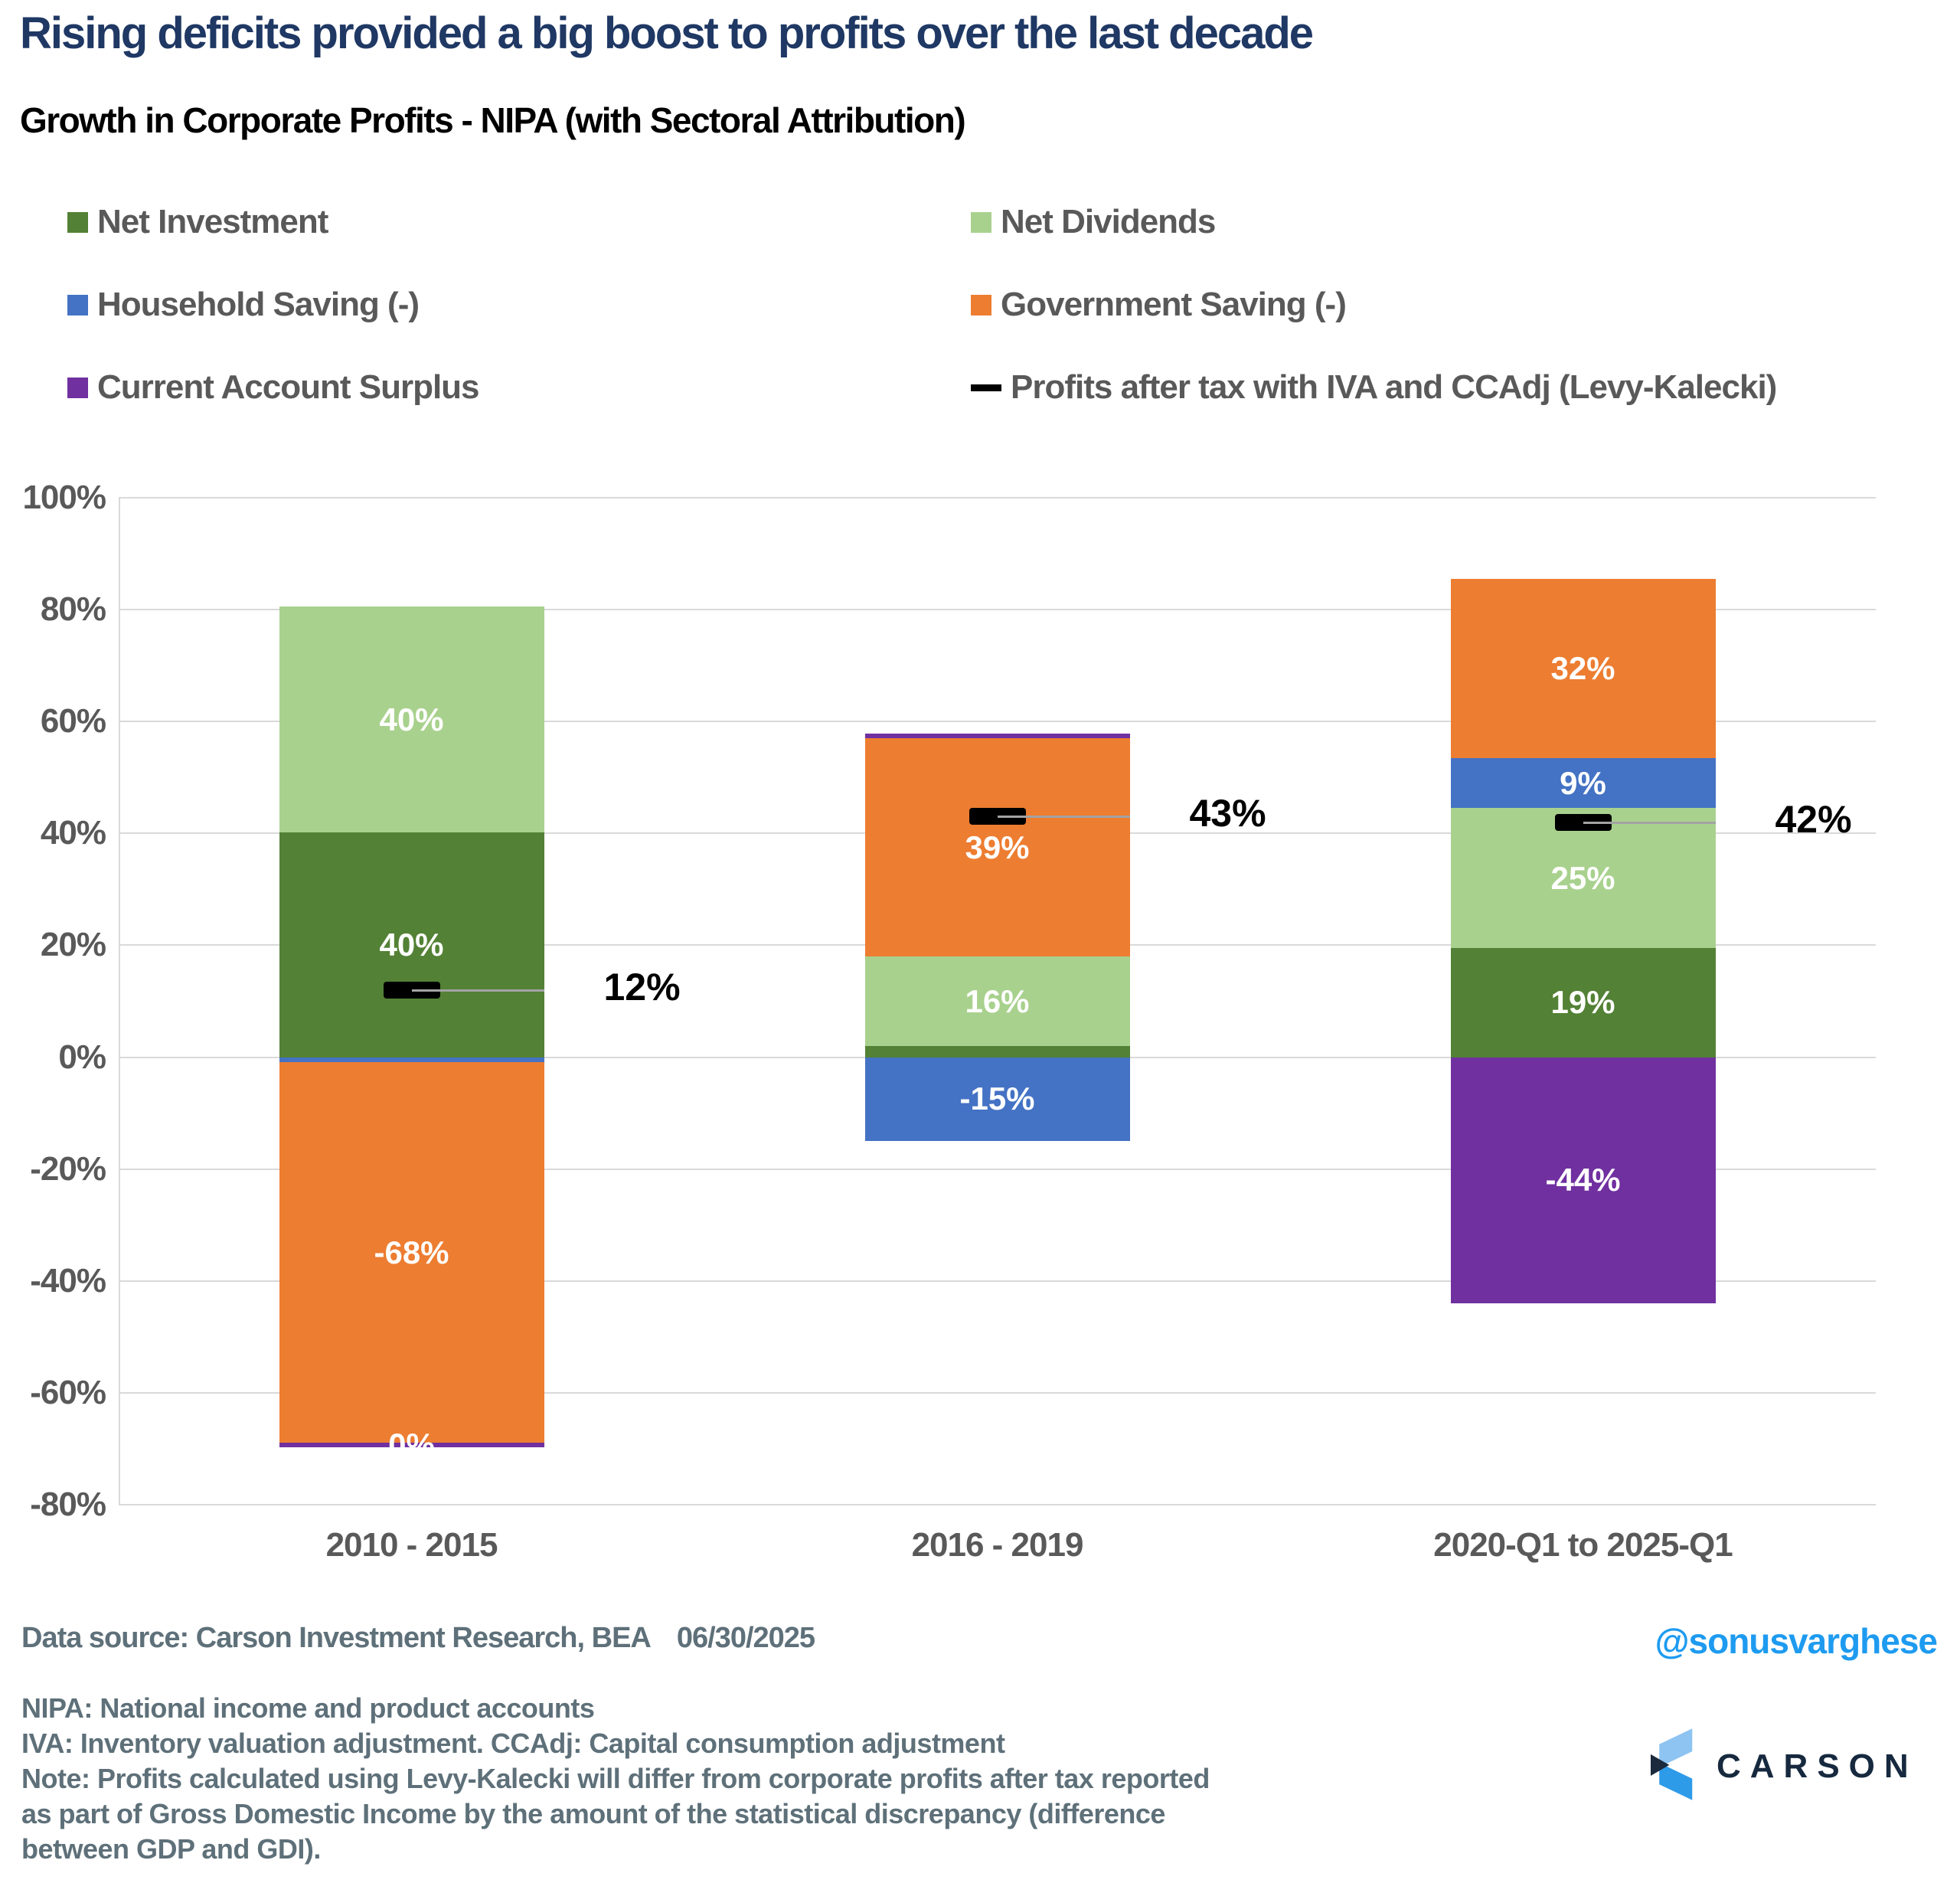 This screenshot has height=1883, width=1960. I want to click on levy-annotation: 42%, so click(1813, 819).